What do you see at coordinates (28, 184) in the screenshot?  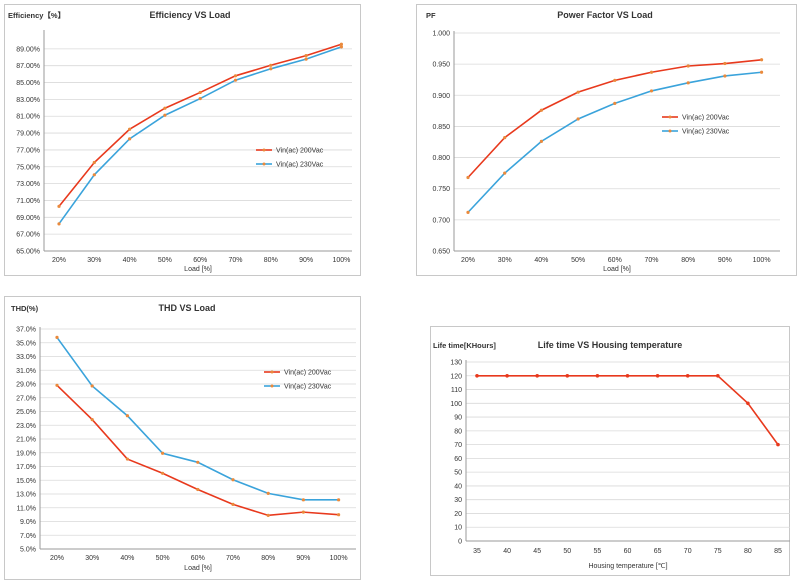 I see `y-tick-label: 73.00%` at bounding box center [28, 184].